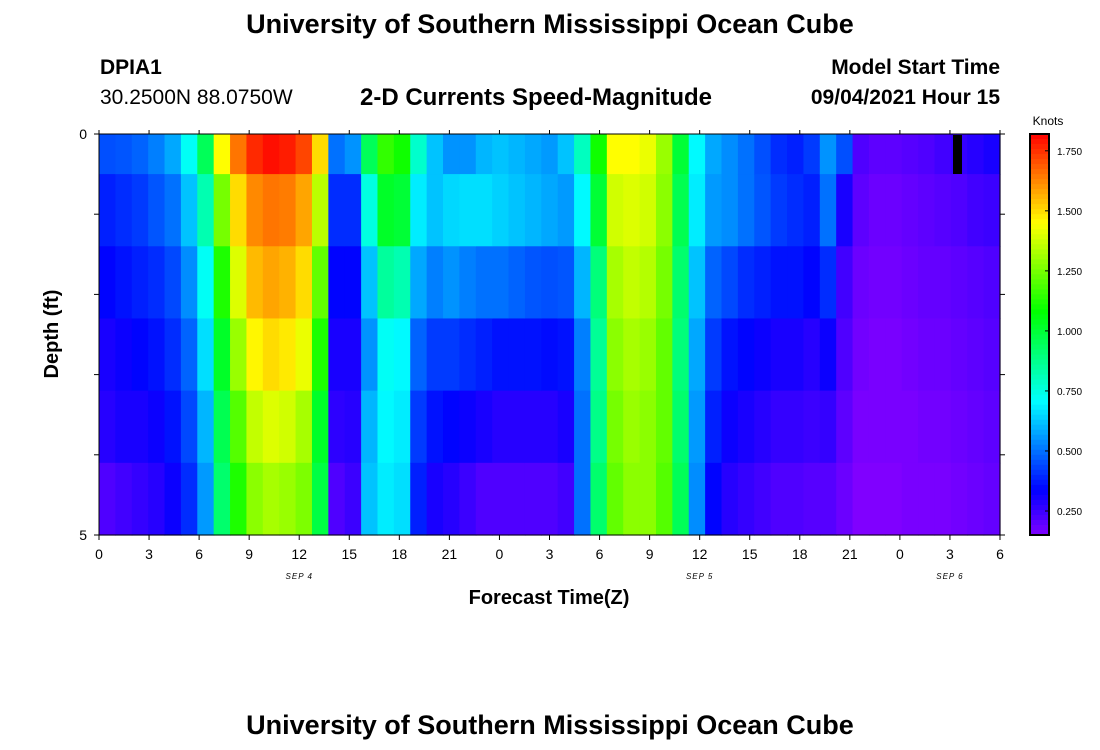  I want to click on colorbar-tick-label: 0.500, so click(1069, 452).